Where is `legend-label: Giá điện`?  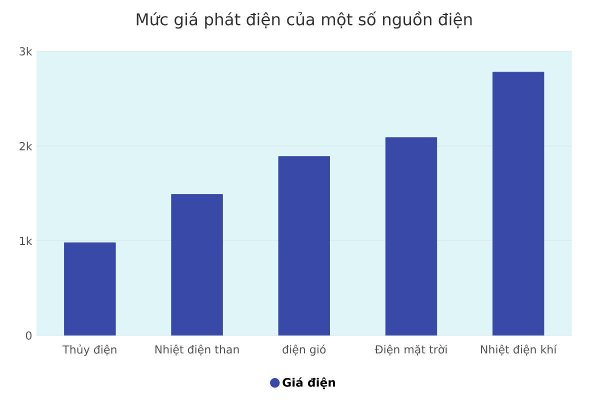 legend-label: Giá điện is located at coordinates (309, 383).